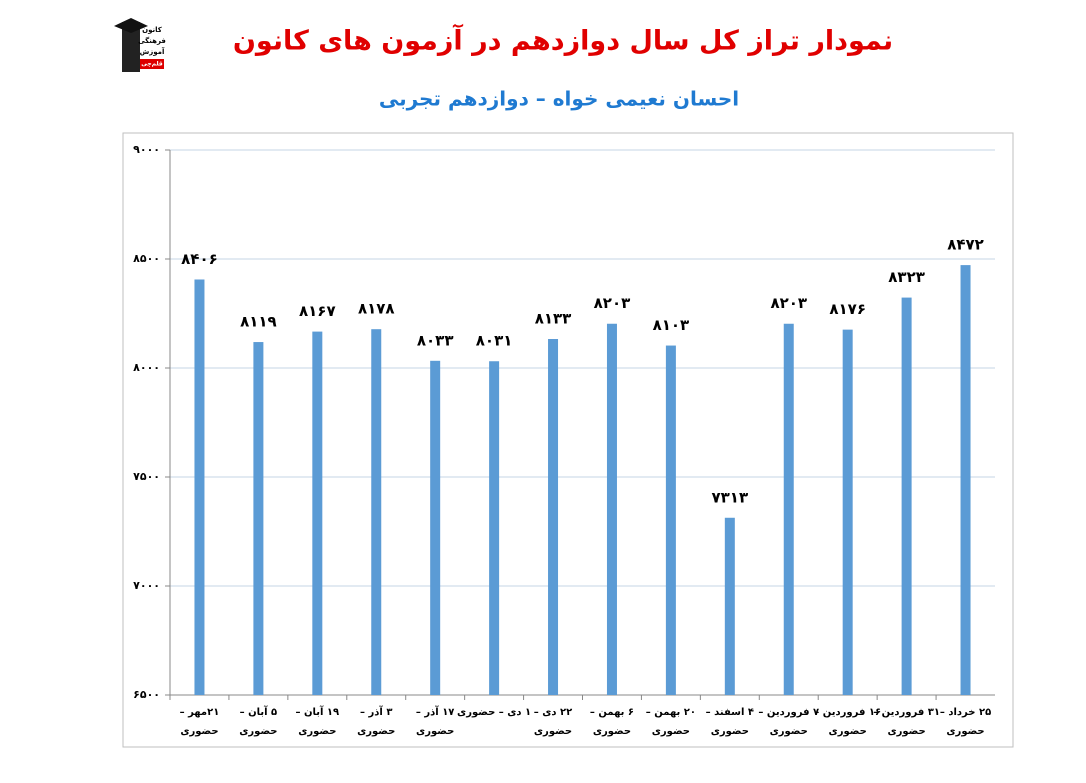  What do you see at coordinates (146, 694) in the screenshot?
I see `y-tick-label: ۶۵۰۰` at bounding box center [146, 694].